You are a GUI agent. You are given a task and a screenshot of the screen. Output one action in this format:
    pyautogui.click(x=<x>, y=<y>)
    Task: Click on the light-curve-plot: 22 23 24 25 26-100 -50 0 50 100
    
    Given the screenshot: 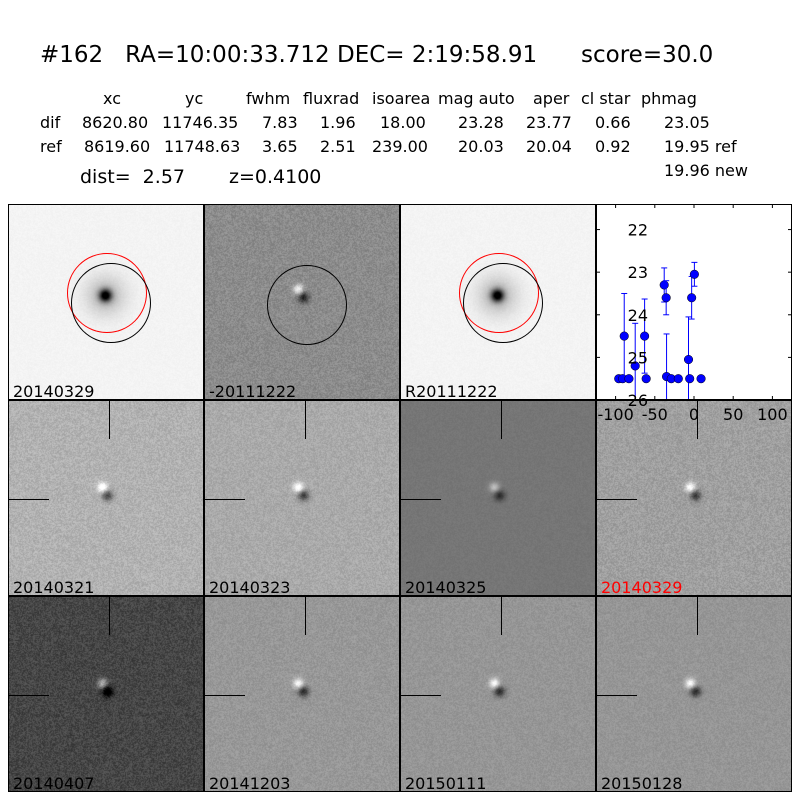 What is the action you would take?
    pyautogui.click(x=694, y=314)
    